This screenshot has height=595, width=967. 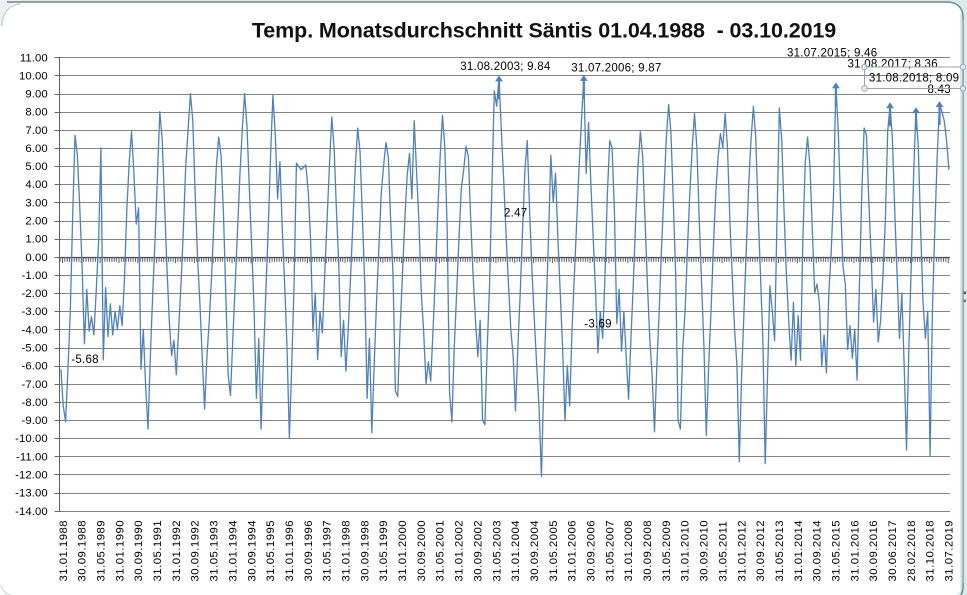 I want to click on svg-text: -1.00, so click(x=35, y=276).